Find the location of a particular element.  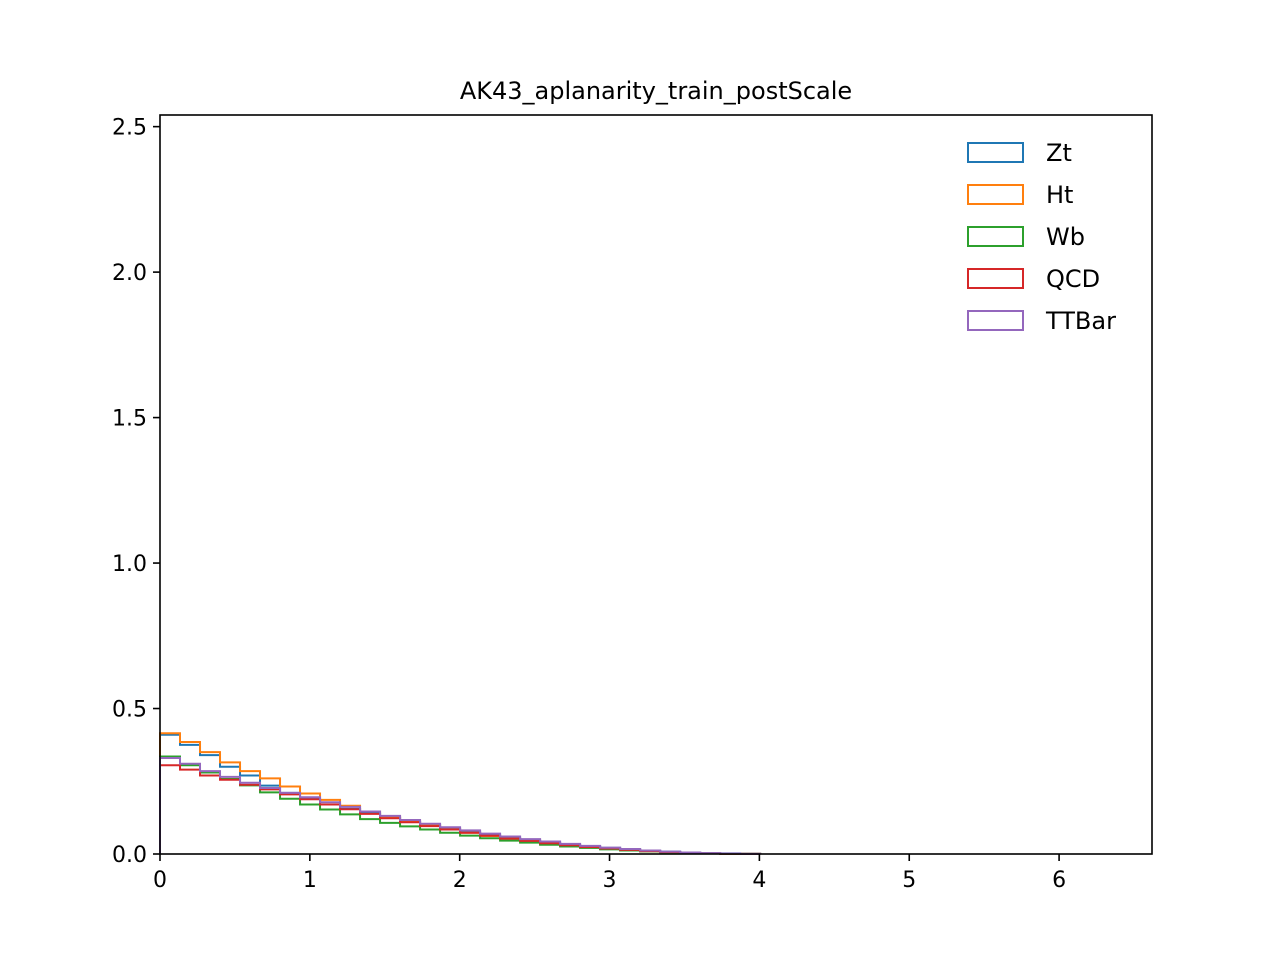

x-tick-label: 4 is located at coordinates (759, 880).